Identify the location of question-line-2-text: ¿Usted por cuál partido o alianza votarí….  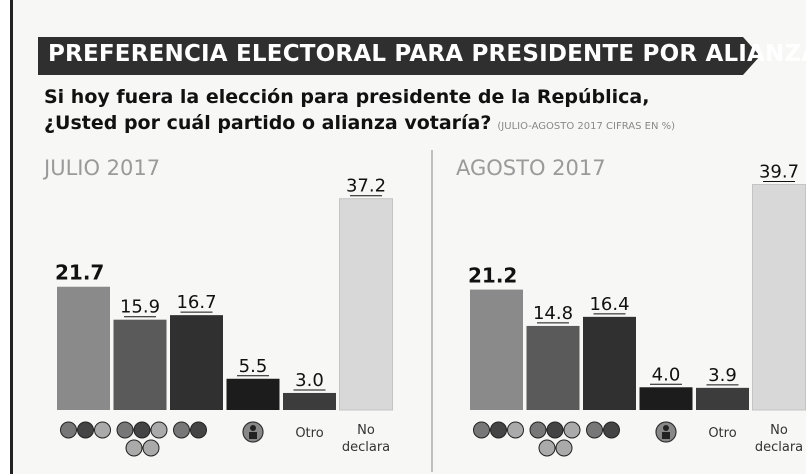
(268, 123).